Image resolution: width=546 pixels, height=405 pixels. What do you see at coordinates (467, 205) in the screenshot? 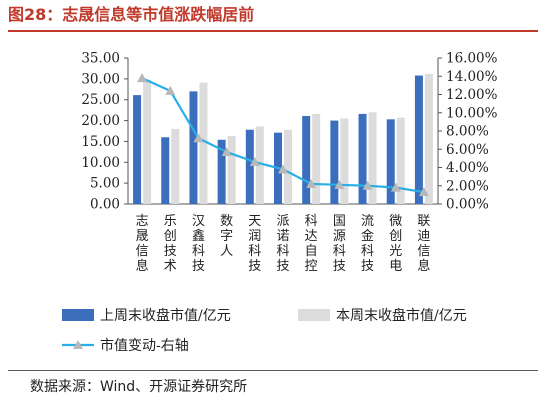
I see `right-tick-label: 0.00%` at bounding box center [467, 205].